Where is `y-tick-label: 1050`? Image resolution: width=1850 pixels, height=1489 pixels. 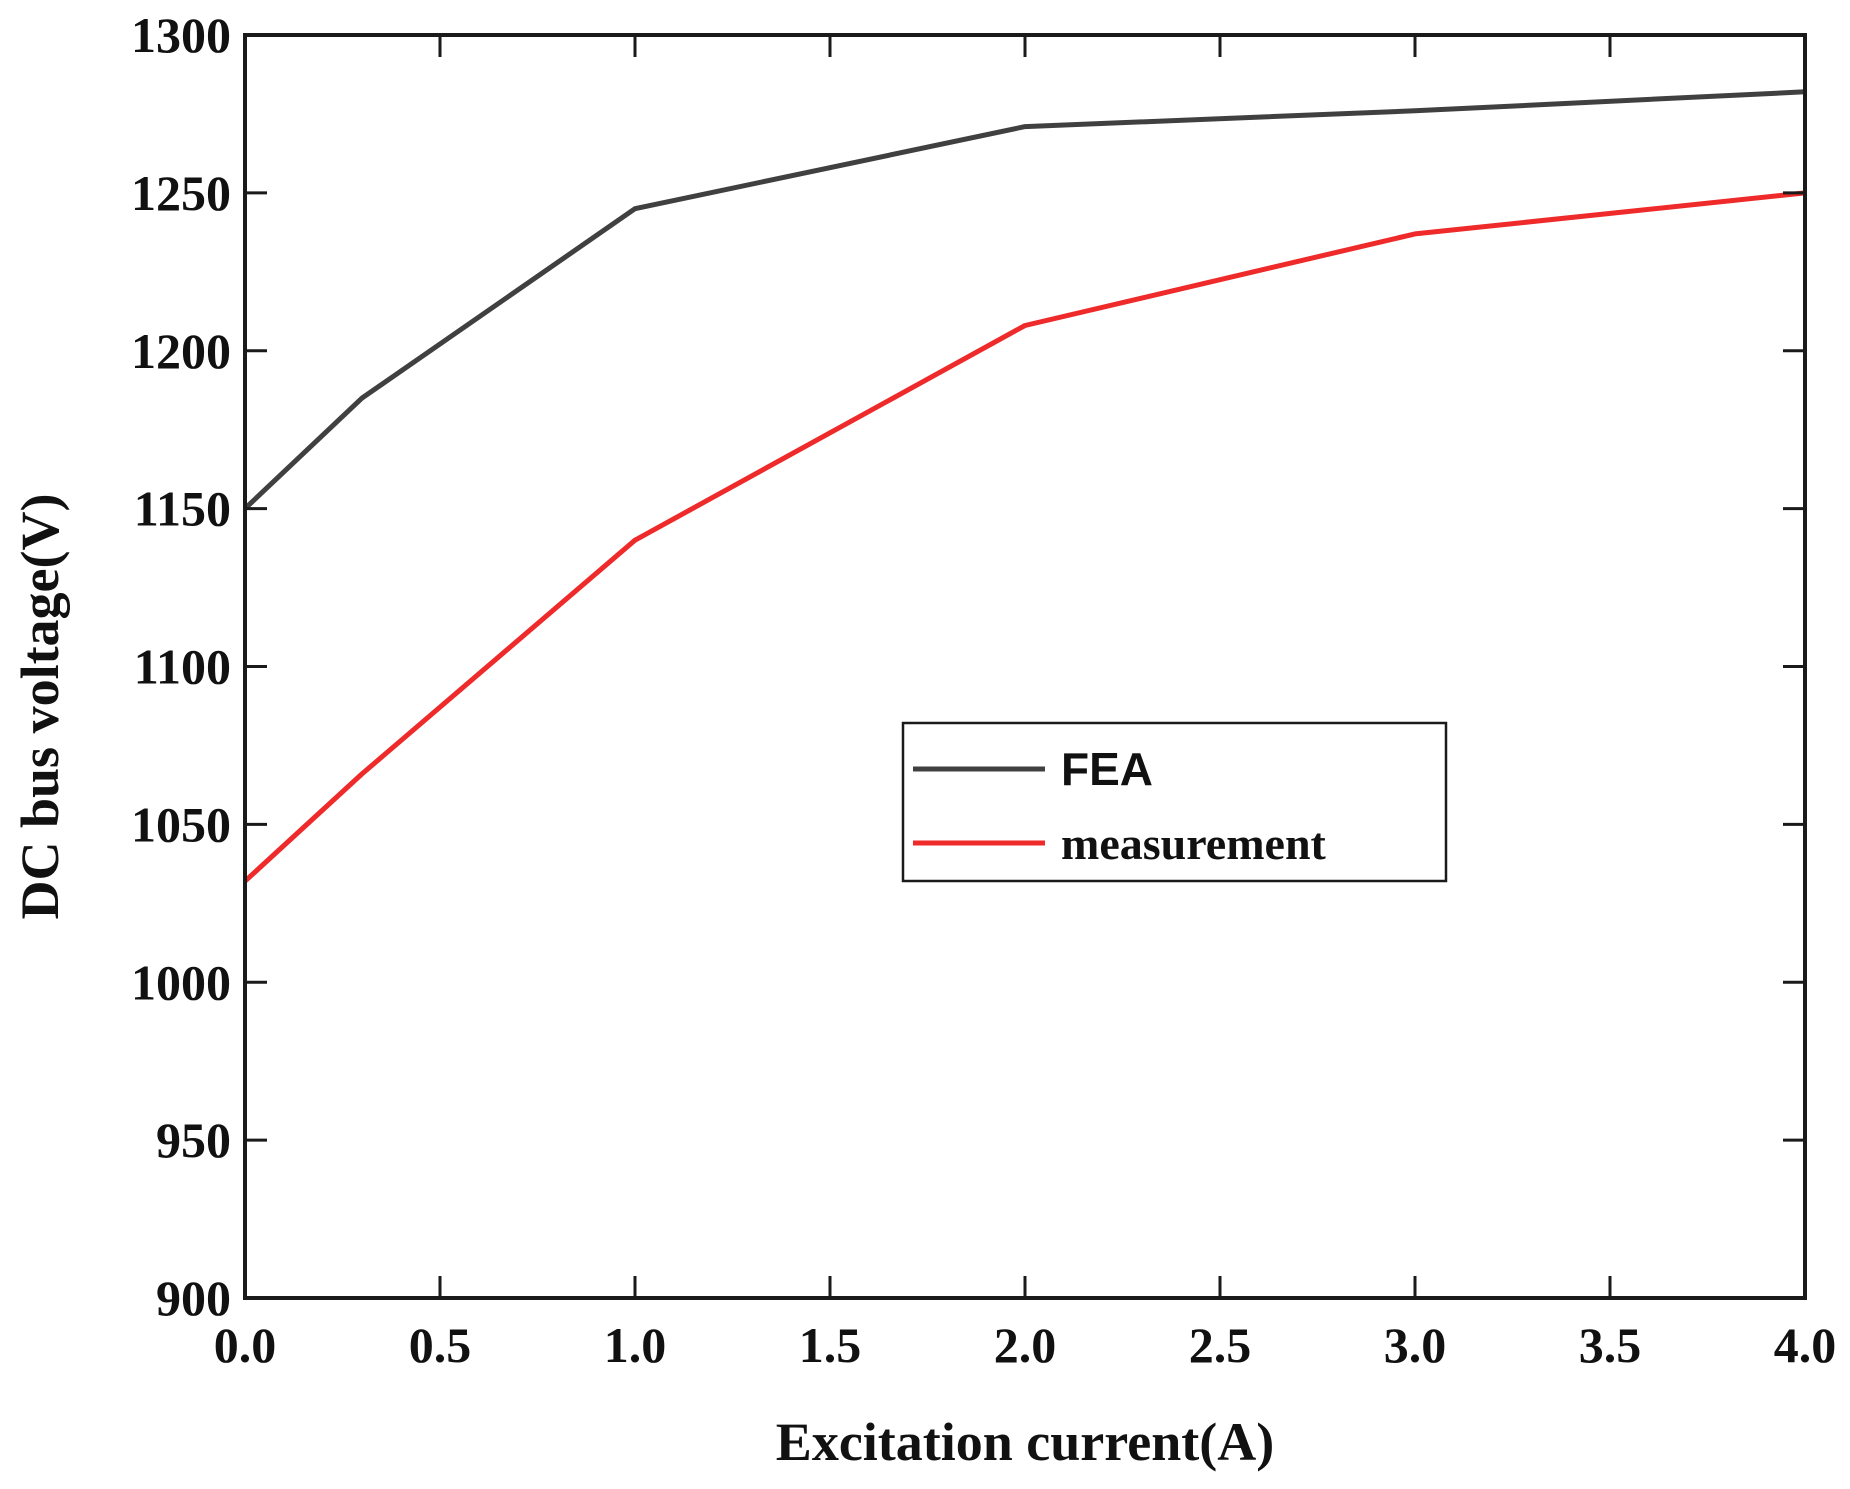 y-tick-label: 1050 is located at coordinates (181, 824).